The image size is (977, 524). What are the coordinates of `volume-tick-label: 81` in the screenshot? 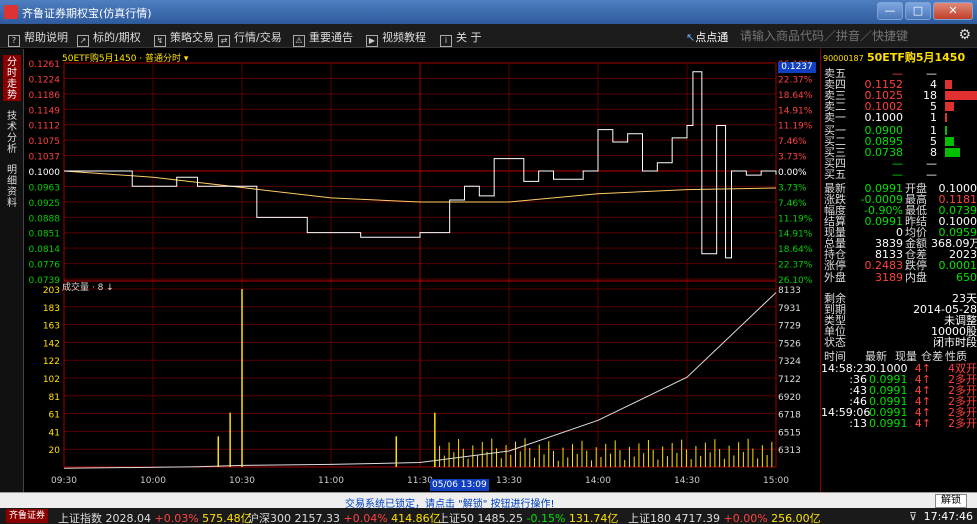 It's located at (54, 398).